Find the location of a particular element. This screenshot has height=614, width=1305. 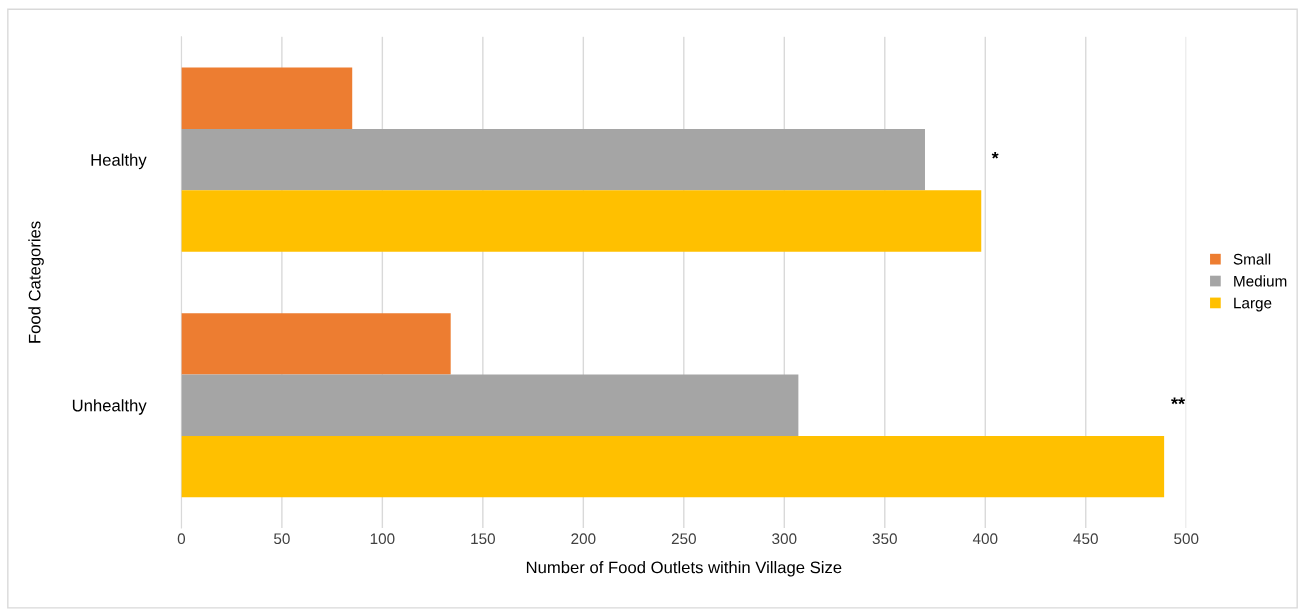

x-axis-title: Number of Food Outlets within Village Size is located at coordinates (684, 569).